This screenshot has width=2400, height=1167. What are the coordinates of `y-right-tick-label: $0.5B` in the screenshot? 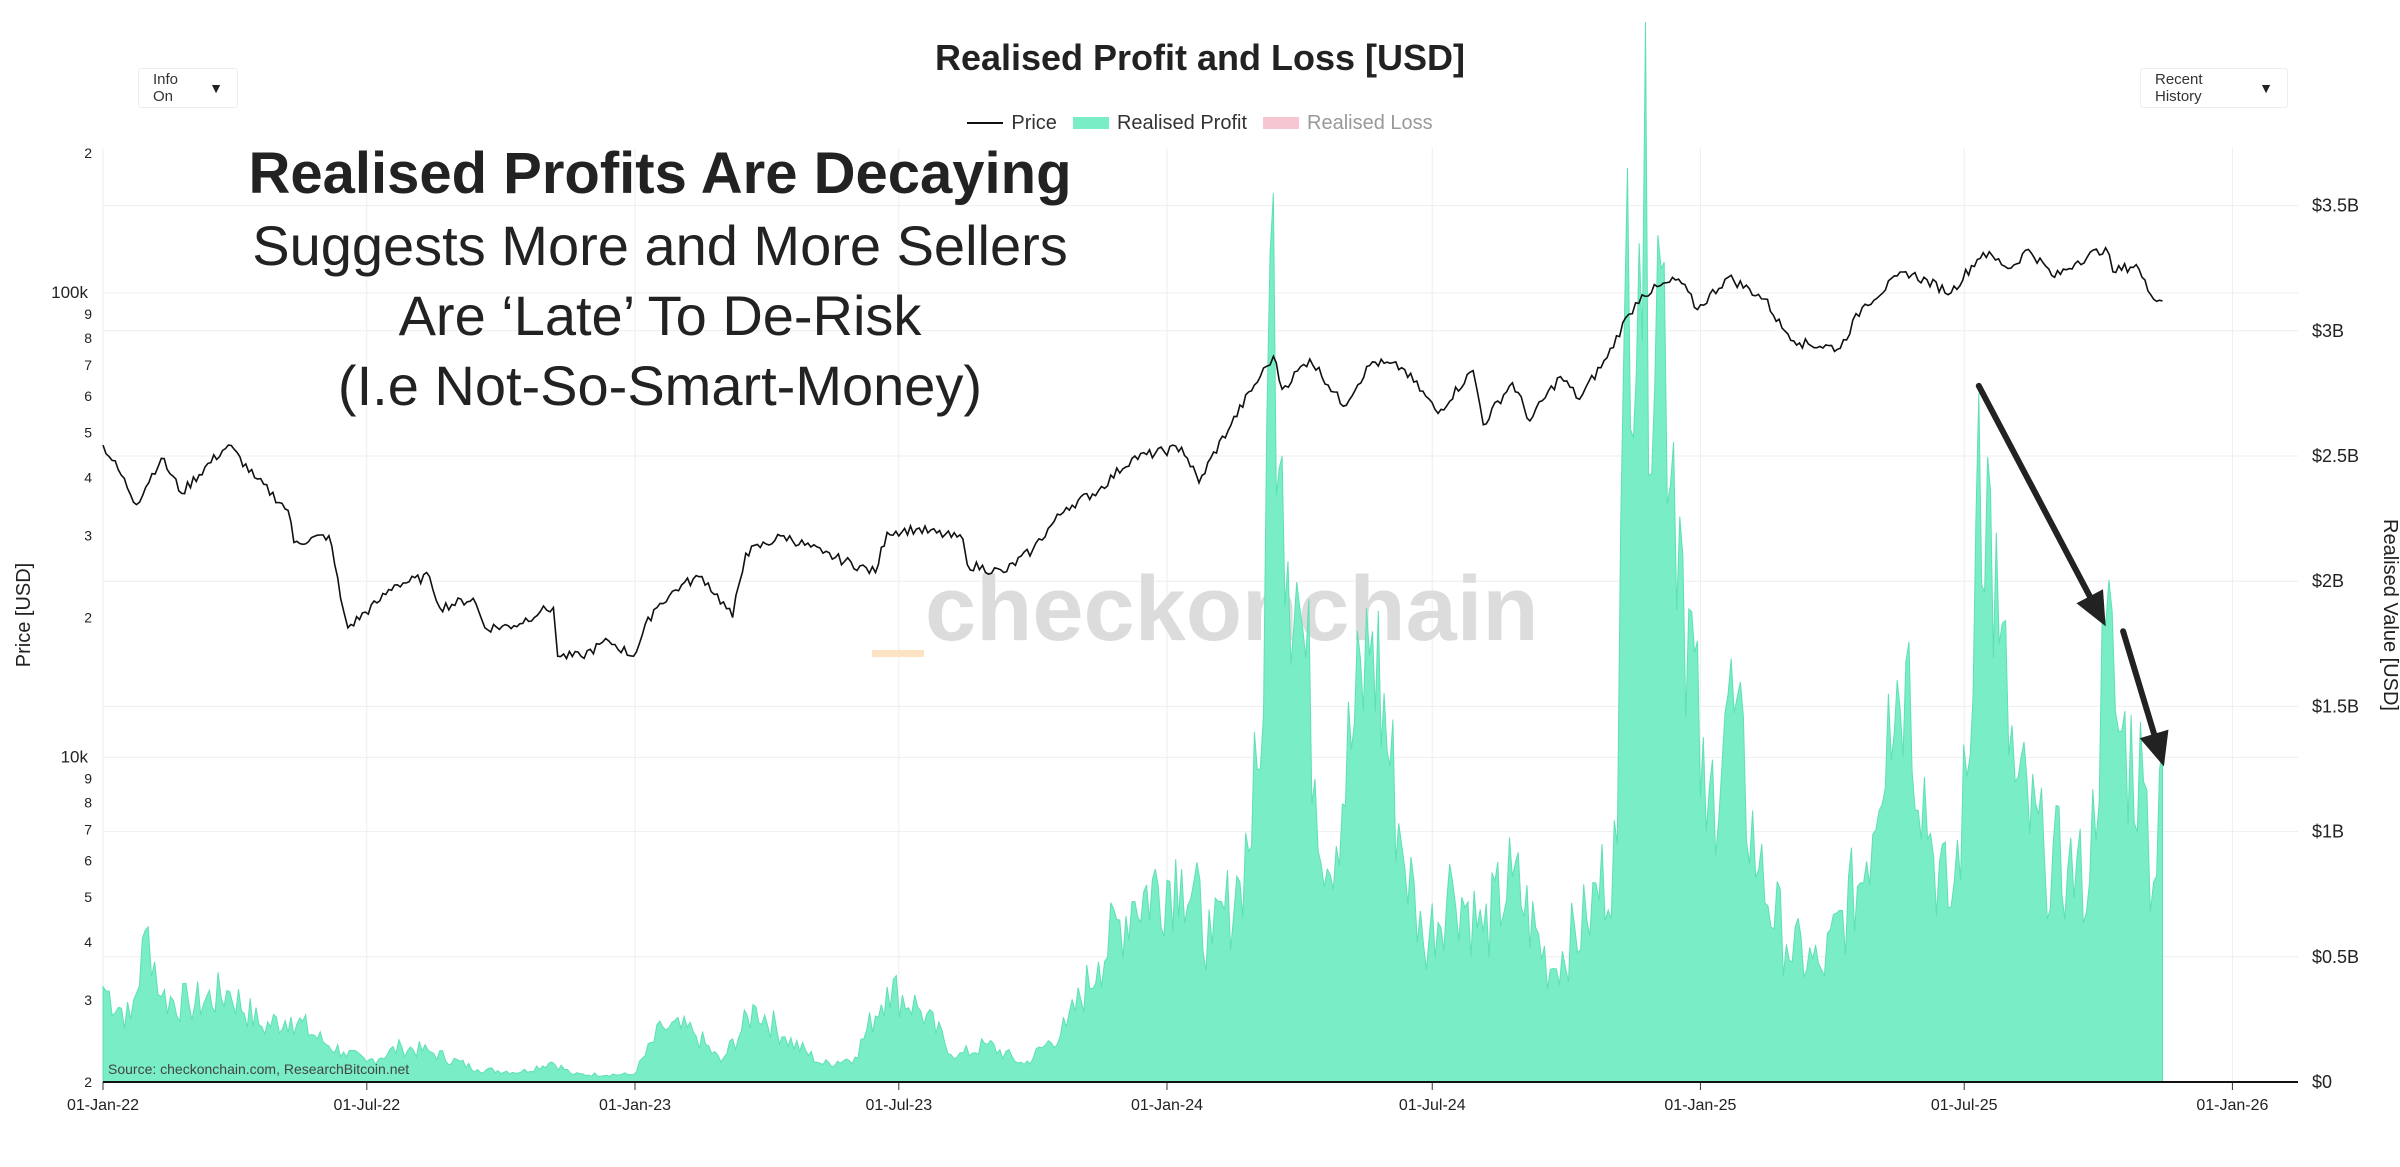 It's located at (2335, 957).